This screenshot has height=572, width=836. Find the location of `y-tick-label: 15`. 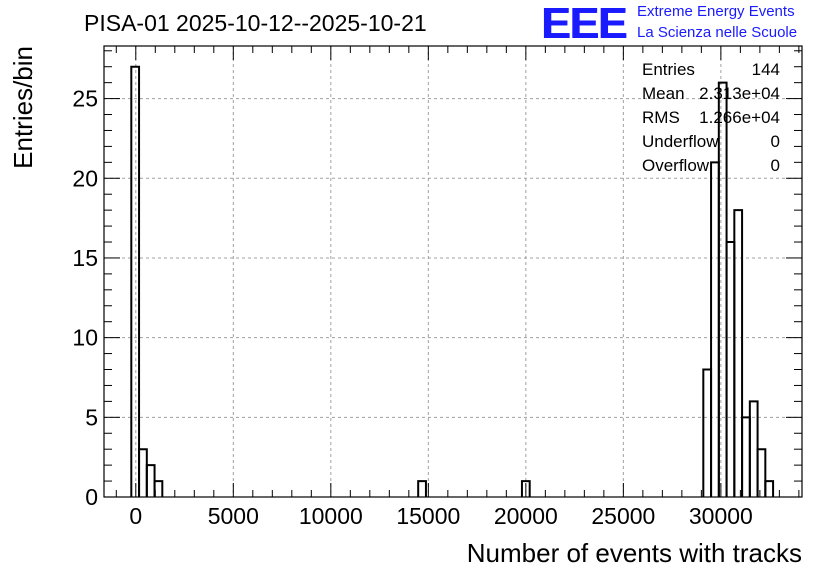

y-tick-label: 15 is located at coordinates (85, 258).